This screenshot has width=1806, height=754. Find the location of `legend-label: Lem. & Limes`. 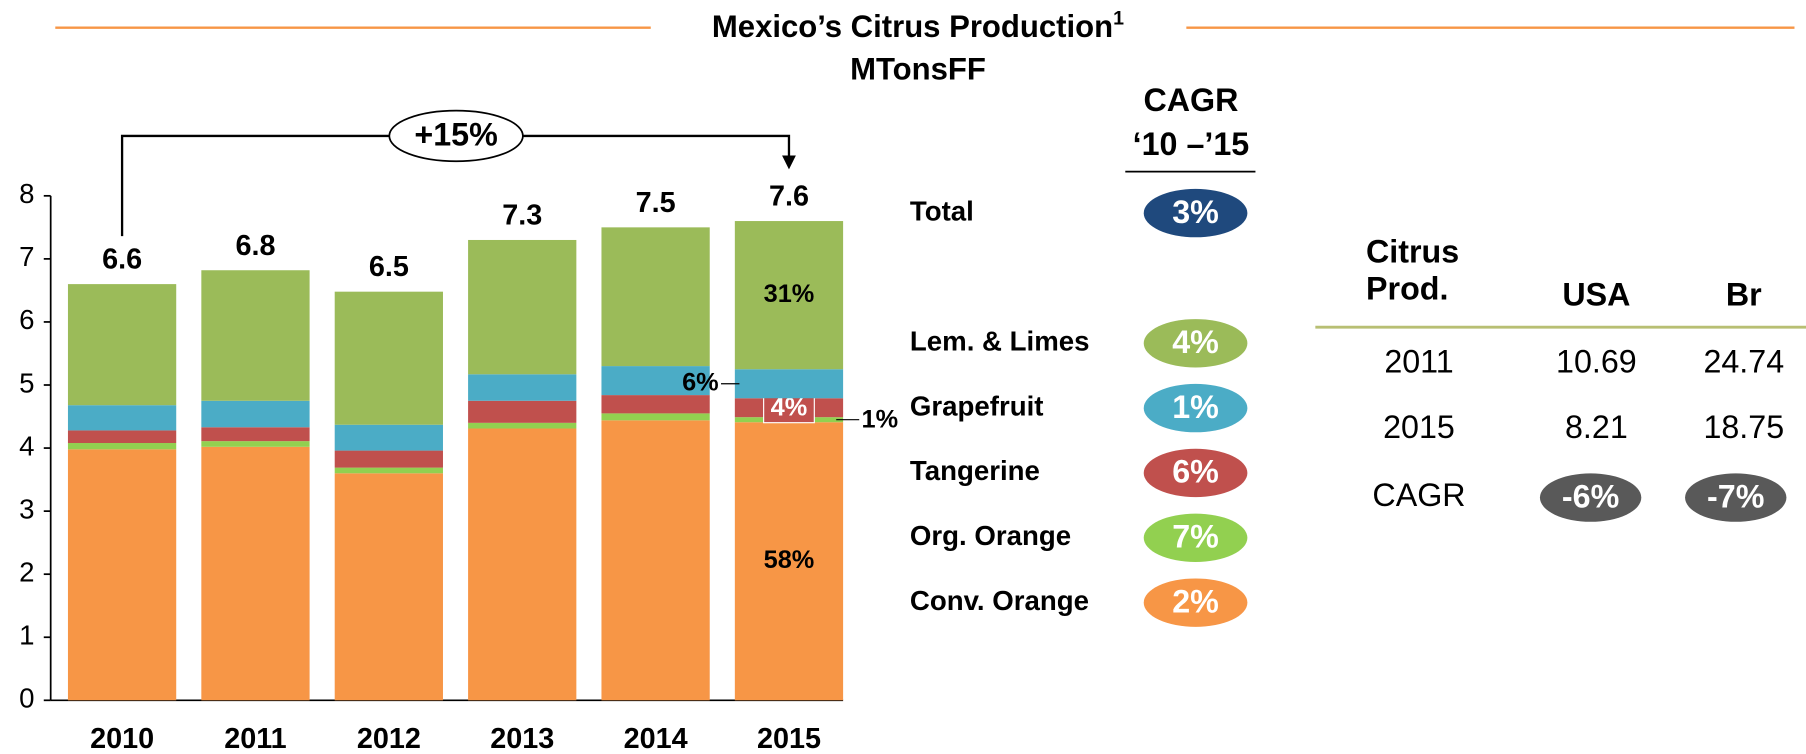

legend-label: Lem. & Limes is located at coordinates (1000, 341).